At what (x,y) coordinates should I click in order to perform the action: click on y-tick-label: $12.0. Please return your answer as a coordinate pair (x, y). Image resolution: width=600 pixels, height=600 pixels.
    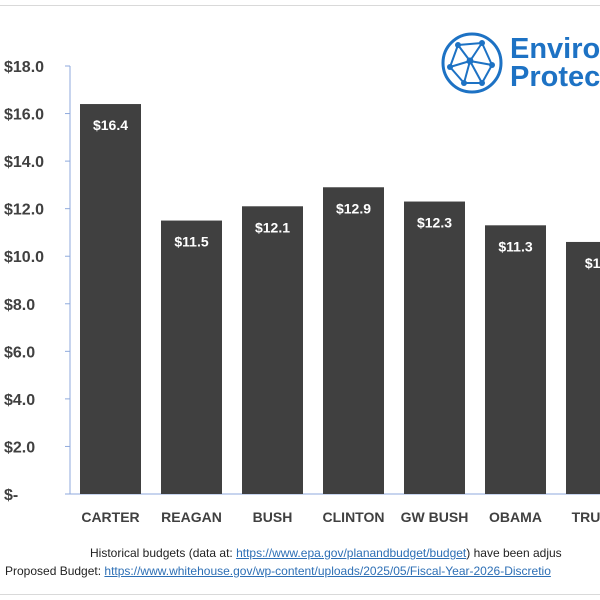
    Looking at the image, I should click on (24, 210).